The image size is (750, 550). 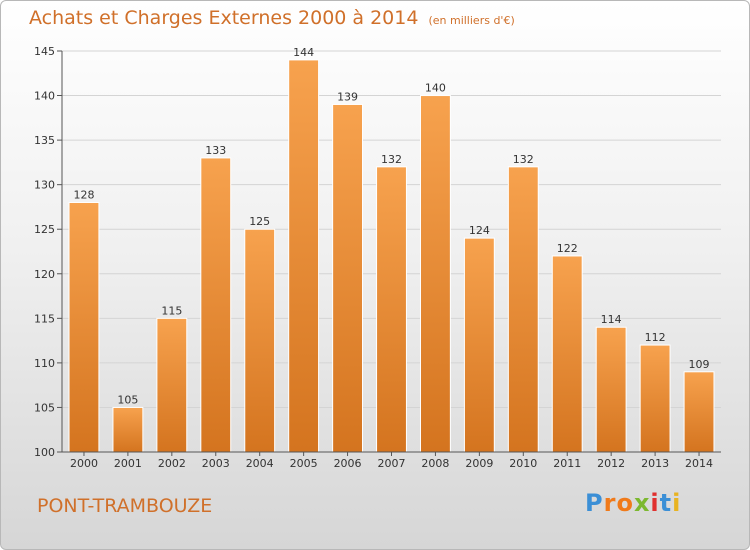 I want to click on x-tick-label: 2012, so click(x=611, y=463).